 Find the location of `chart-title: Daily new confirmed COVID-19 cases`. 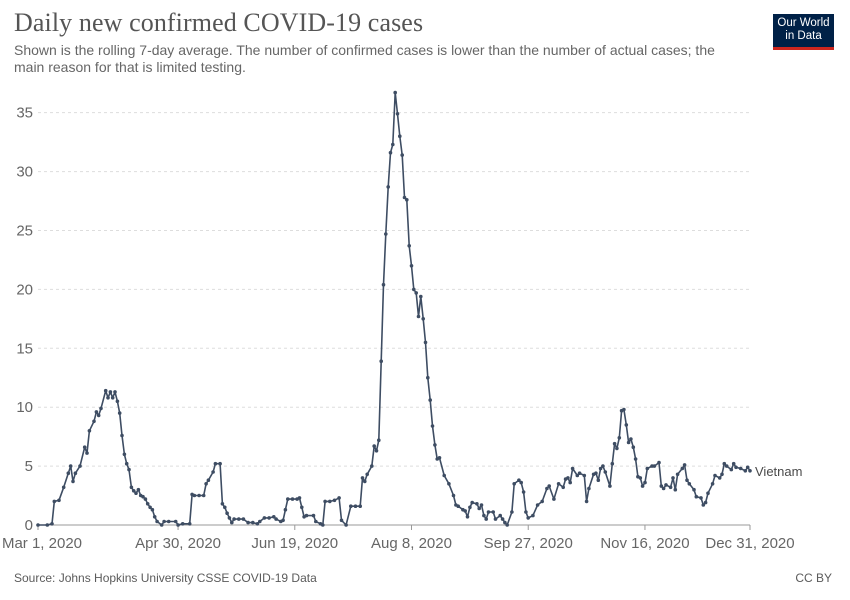

chart-title: Daily new confirmed COVID-19 cases is located at coordinates (219, 22).